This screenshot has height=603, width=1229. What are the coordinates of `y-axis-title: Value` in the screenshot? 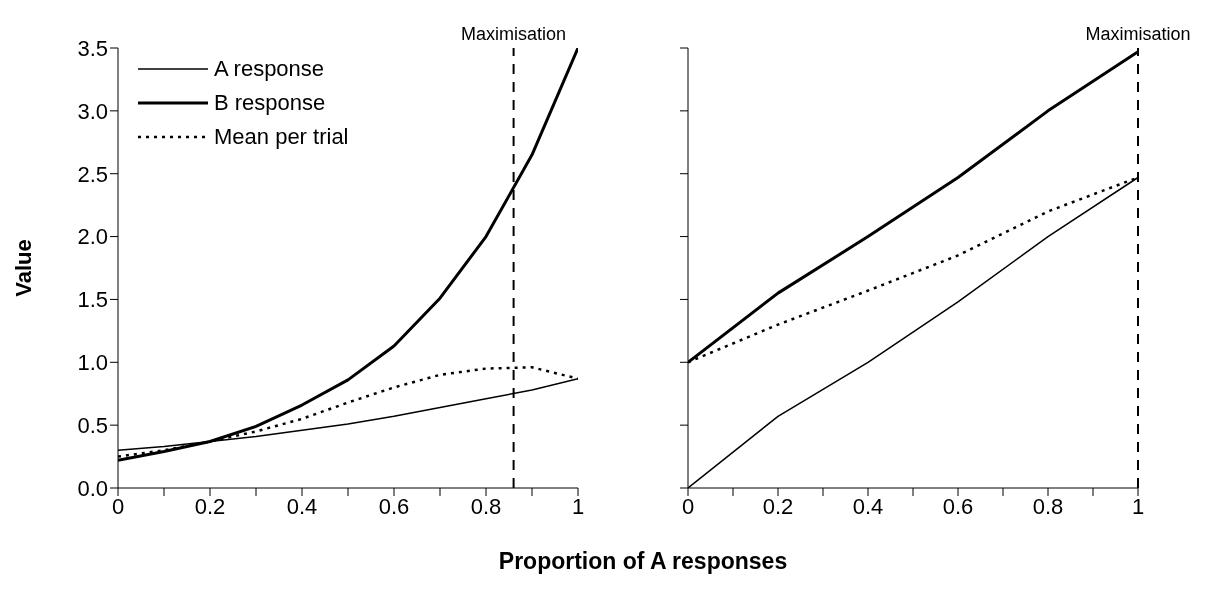 It's located at (23, 268).